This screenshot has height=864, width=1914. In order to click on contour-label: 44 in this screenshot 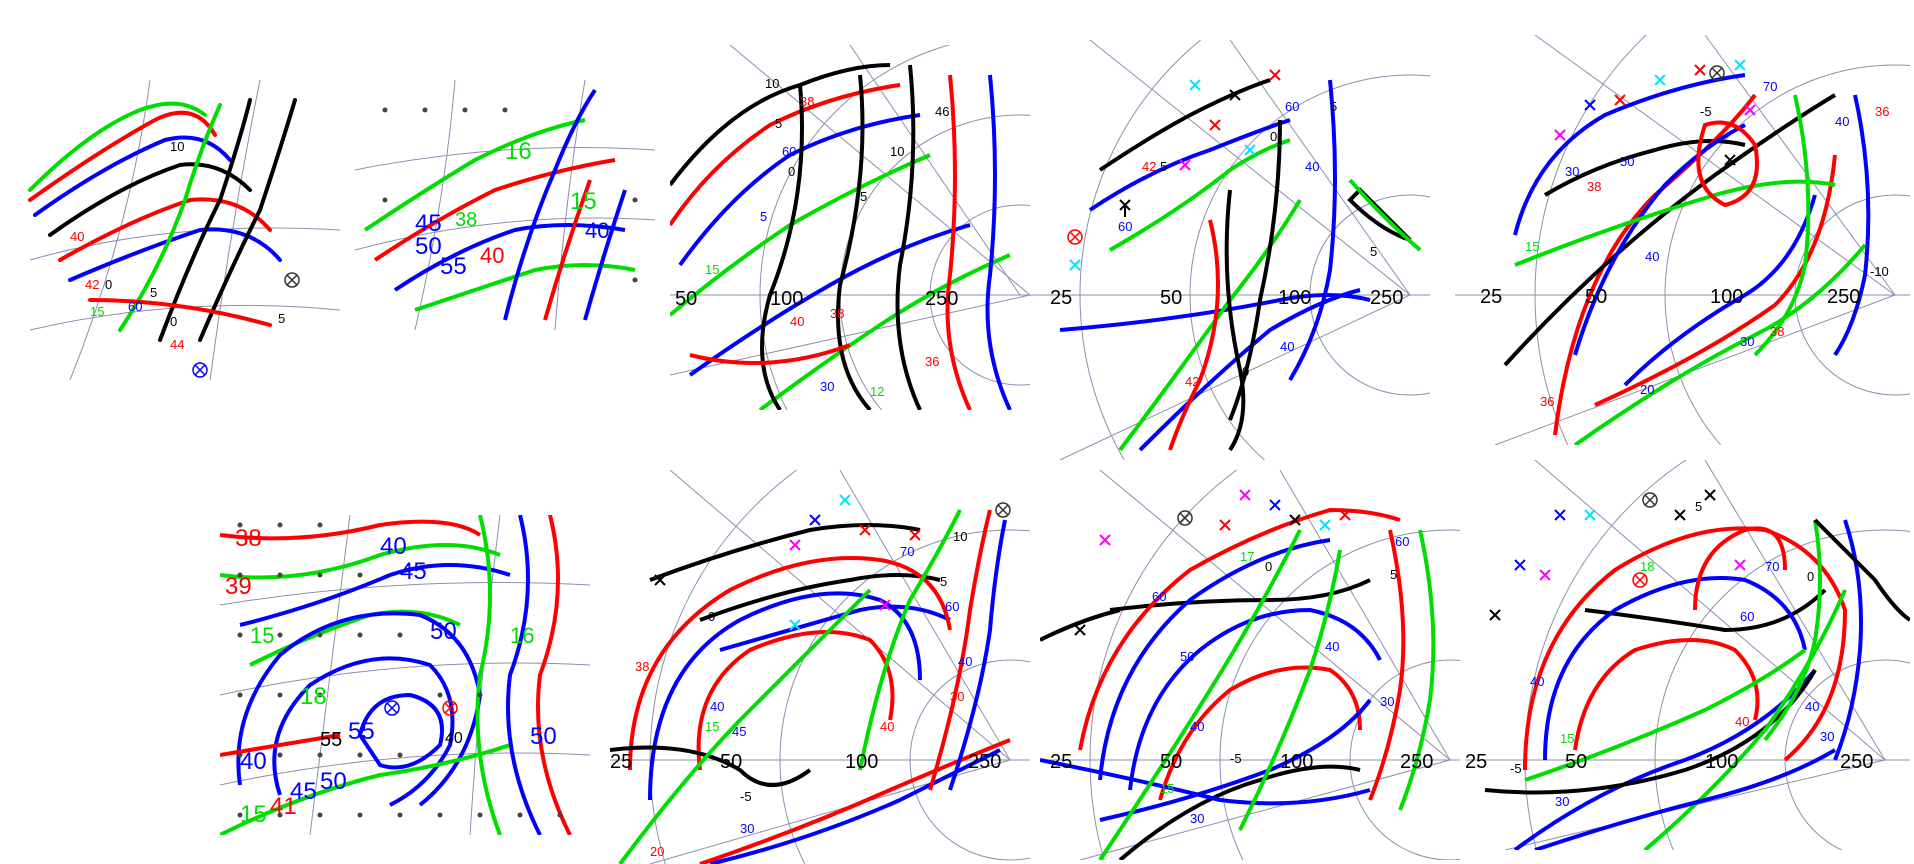, I will do `click(177, 344)`.